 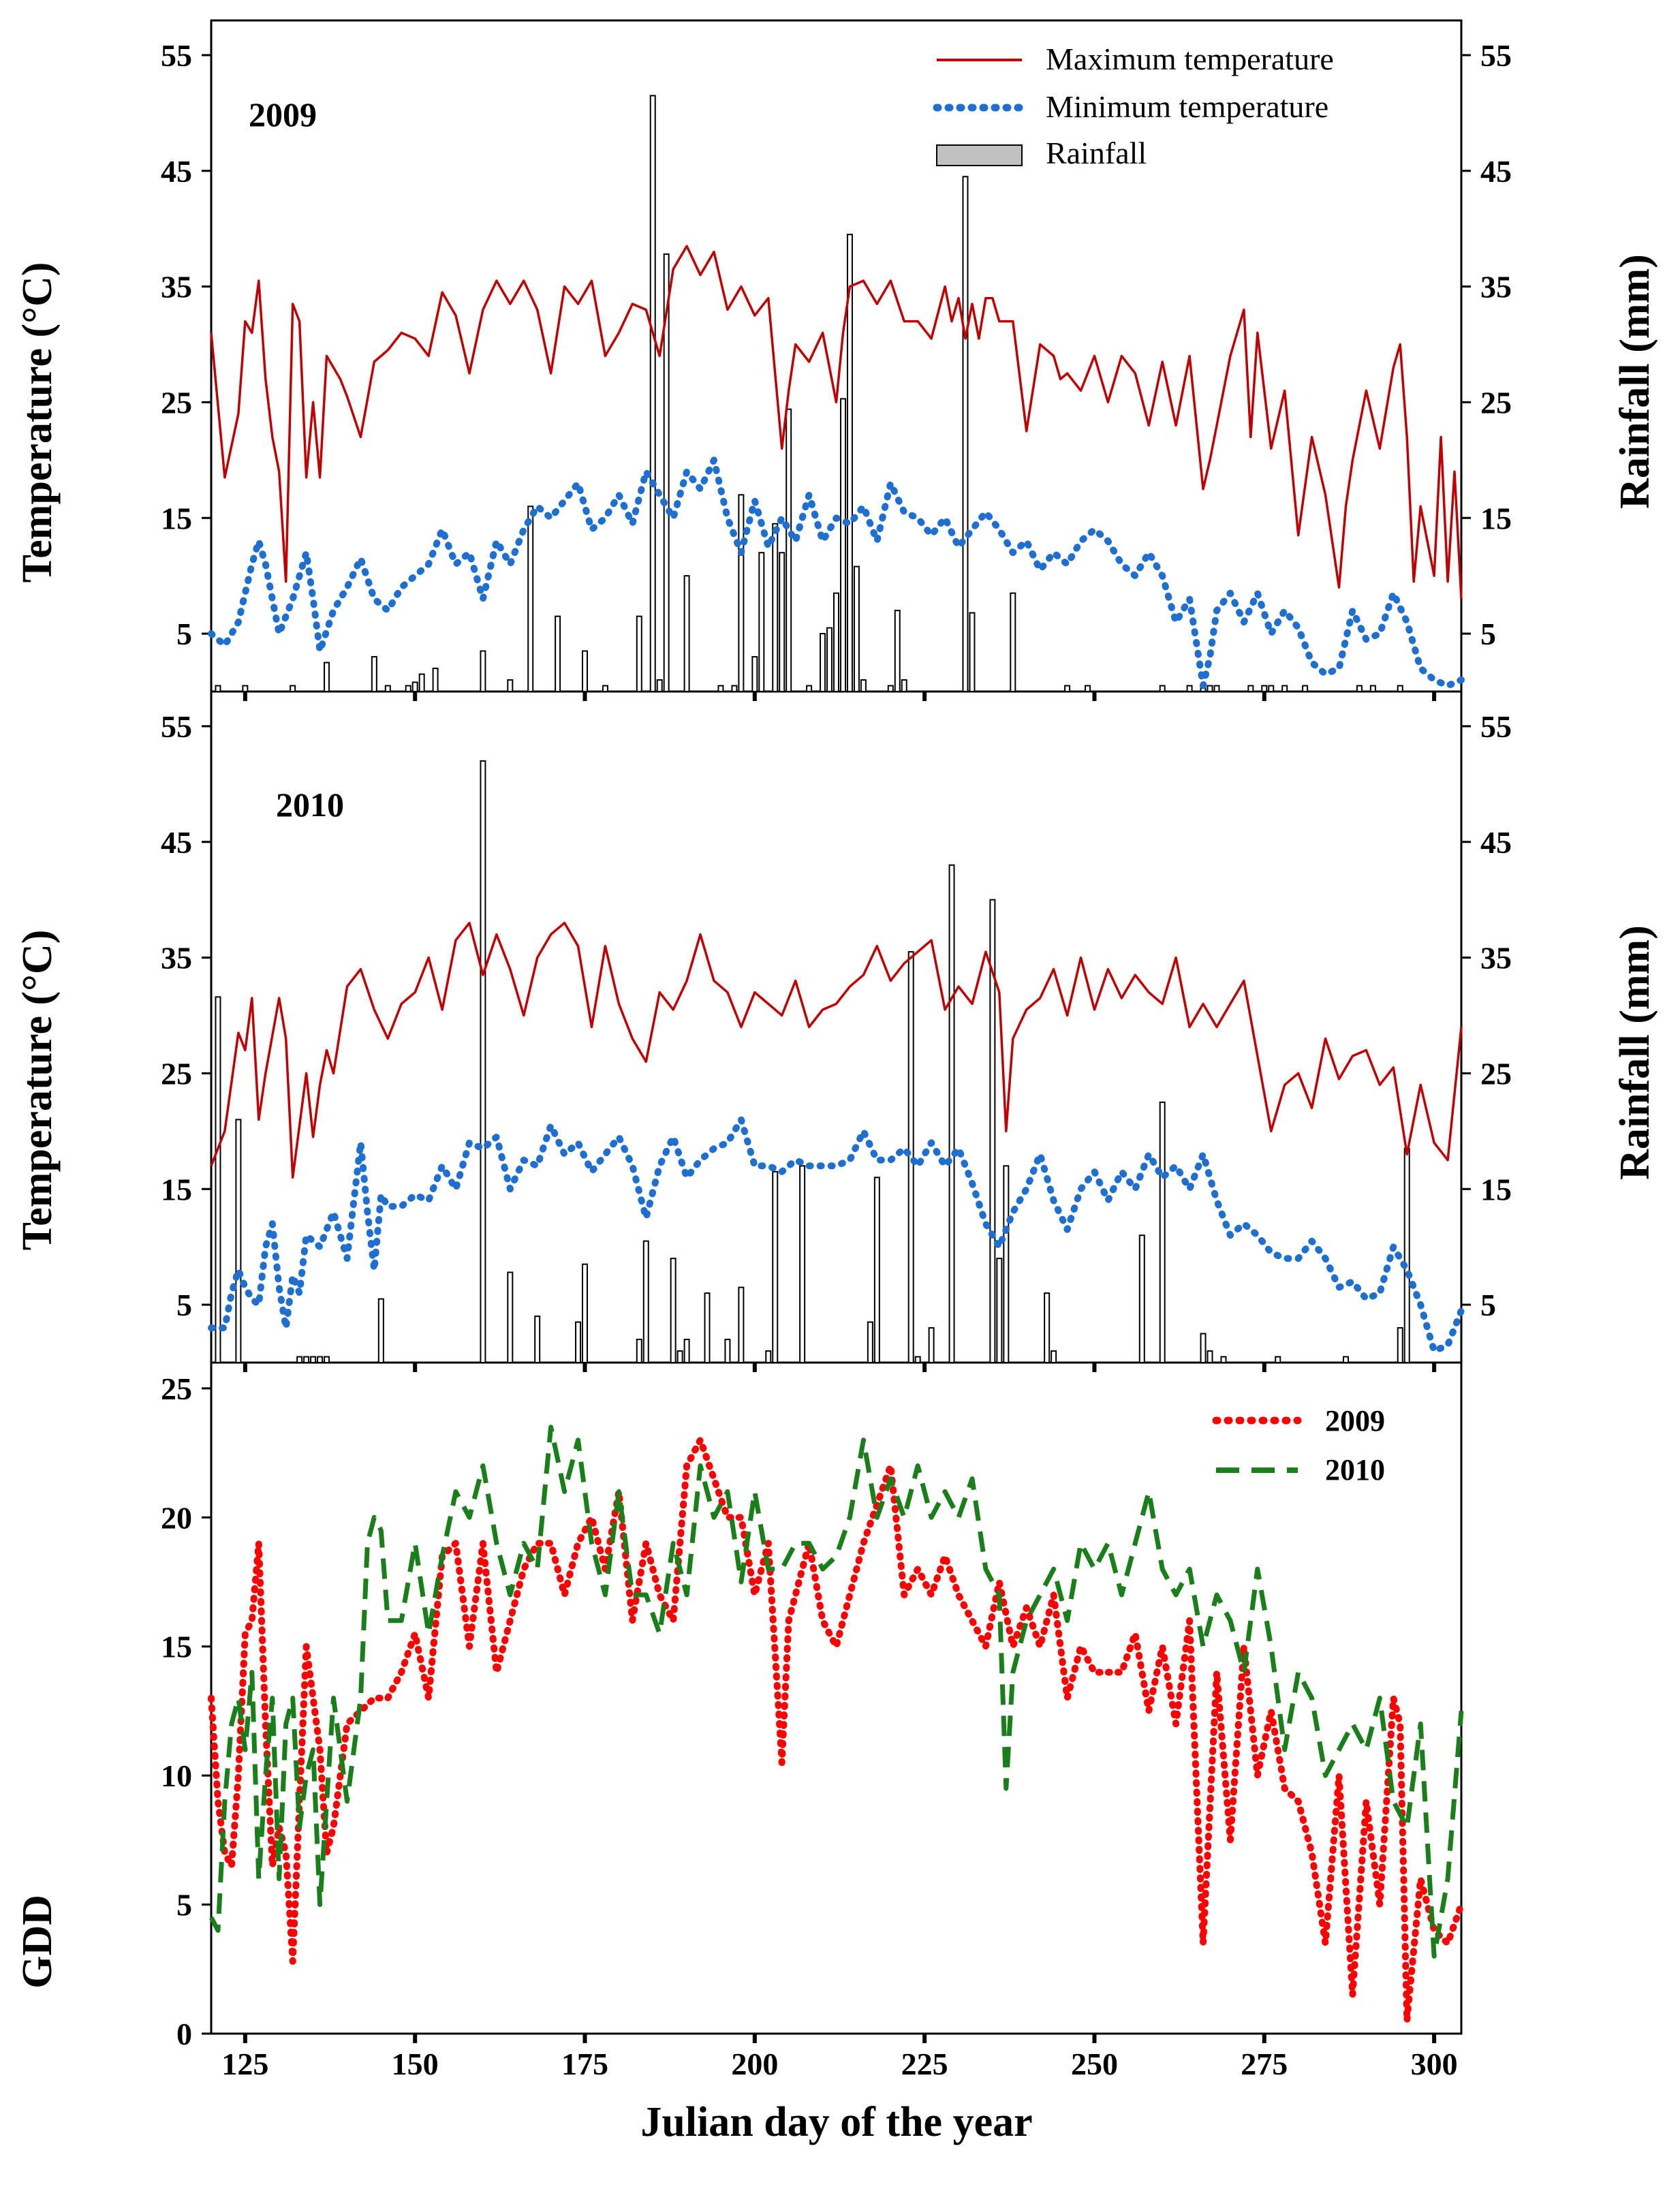 What do you see at coordinates (584, 2064) in the screenshot?
I see `x-tick-label: 175` at bounding box center [584, 2064].